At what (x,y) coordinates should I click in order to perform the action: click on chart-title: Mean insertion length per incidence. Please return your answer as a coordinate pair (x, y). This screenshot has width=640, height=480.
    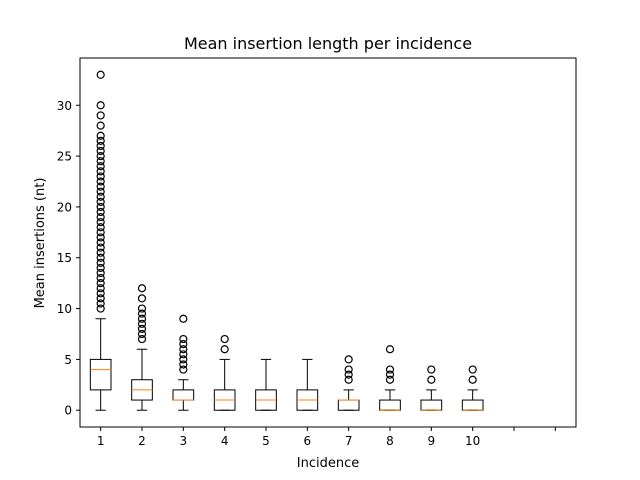
    Looking at the image, I should click on (328, 43).